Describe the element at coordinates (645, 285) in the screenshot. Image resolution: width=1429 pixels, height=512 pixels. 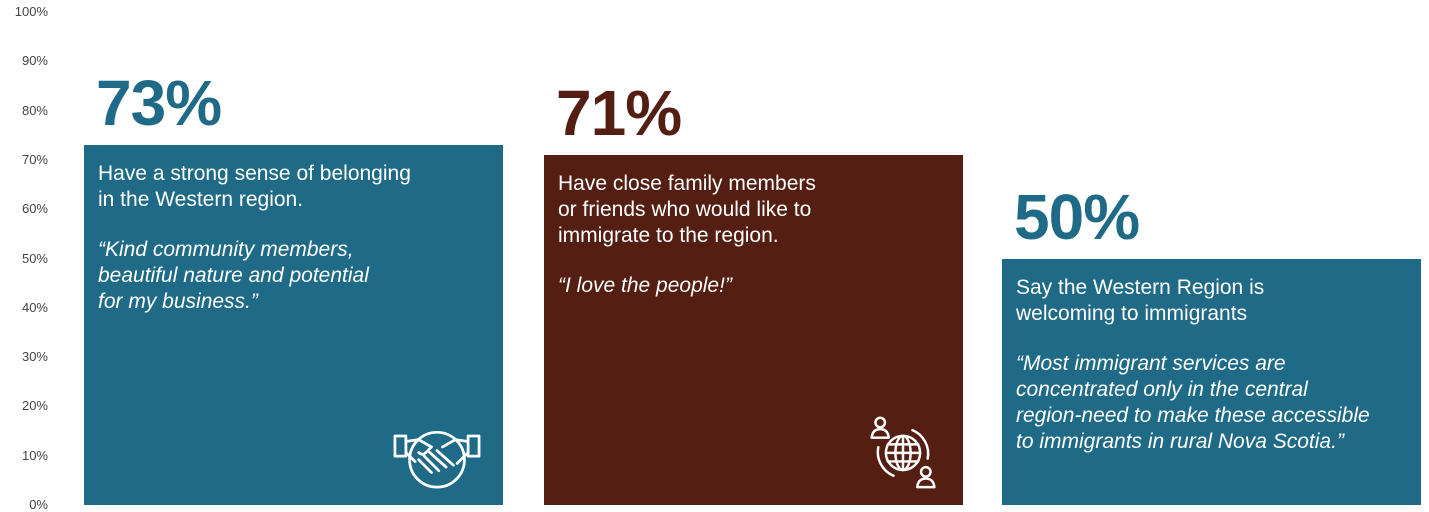
I see `quote-line: “I love the people!”` at that location.